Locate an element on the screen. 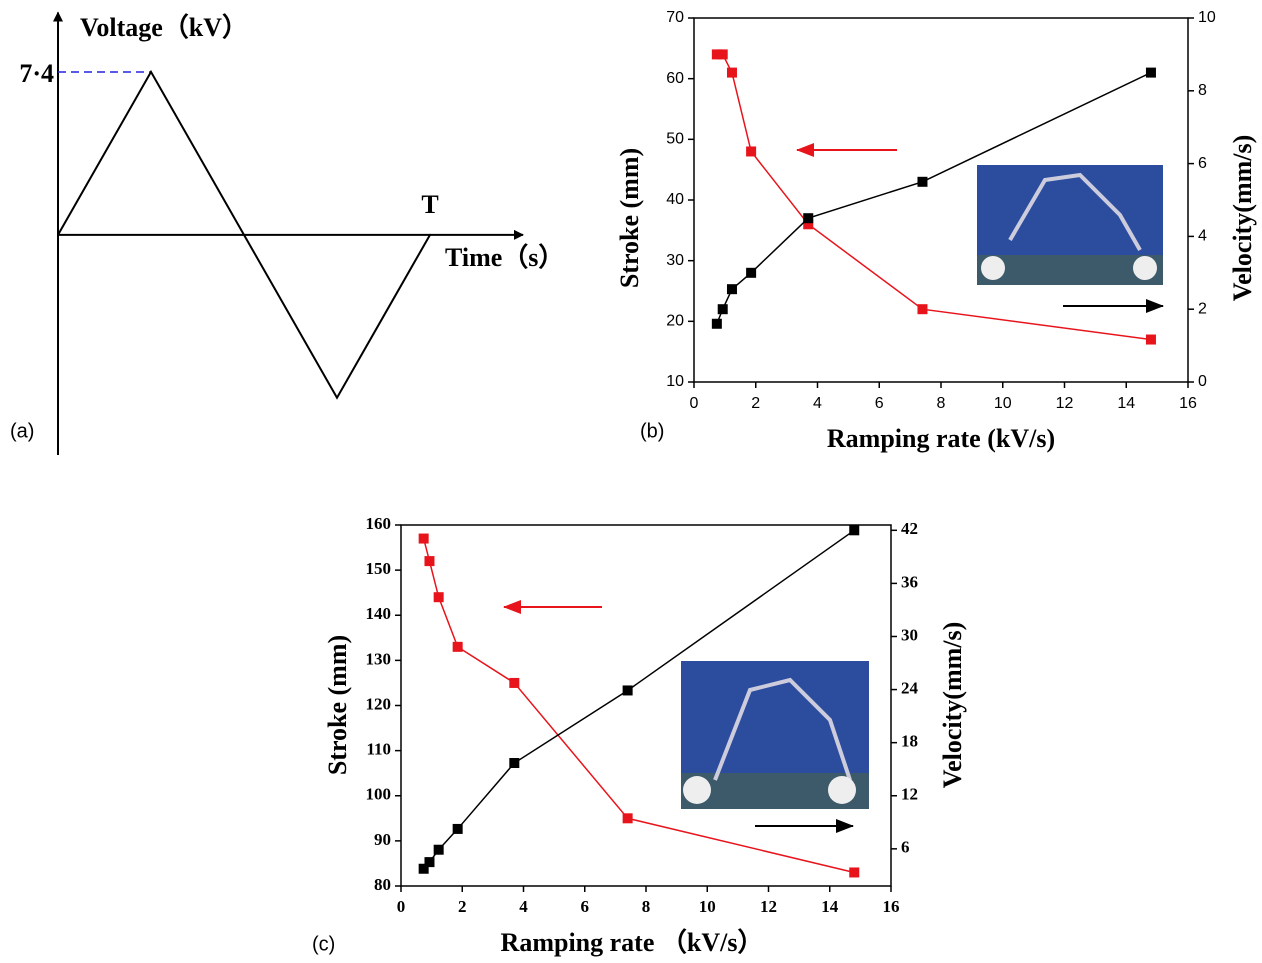  panel-label: (c) is located at coordinates (323, 944).